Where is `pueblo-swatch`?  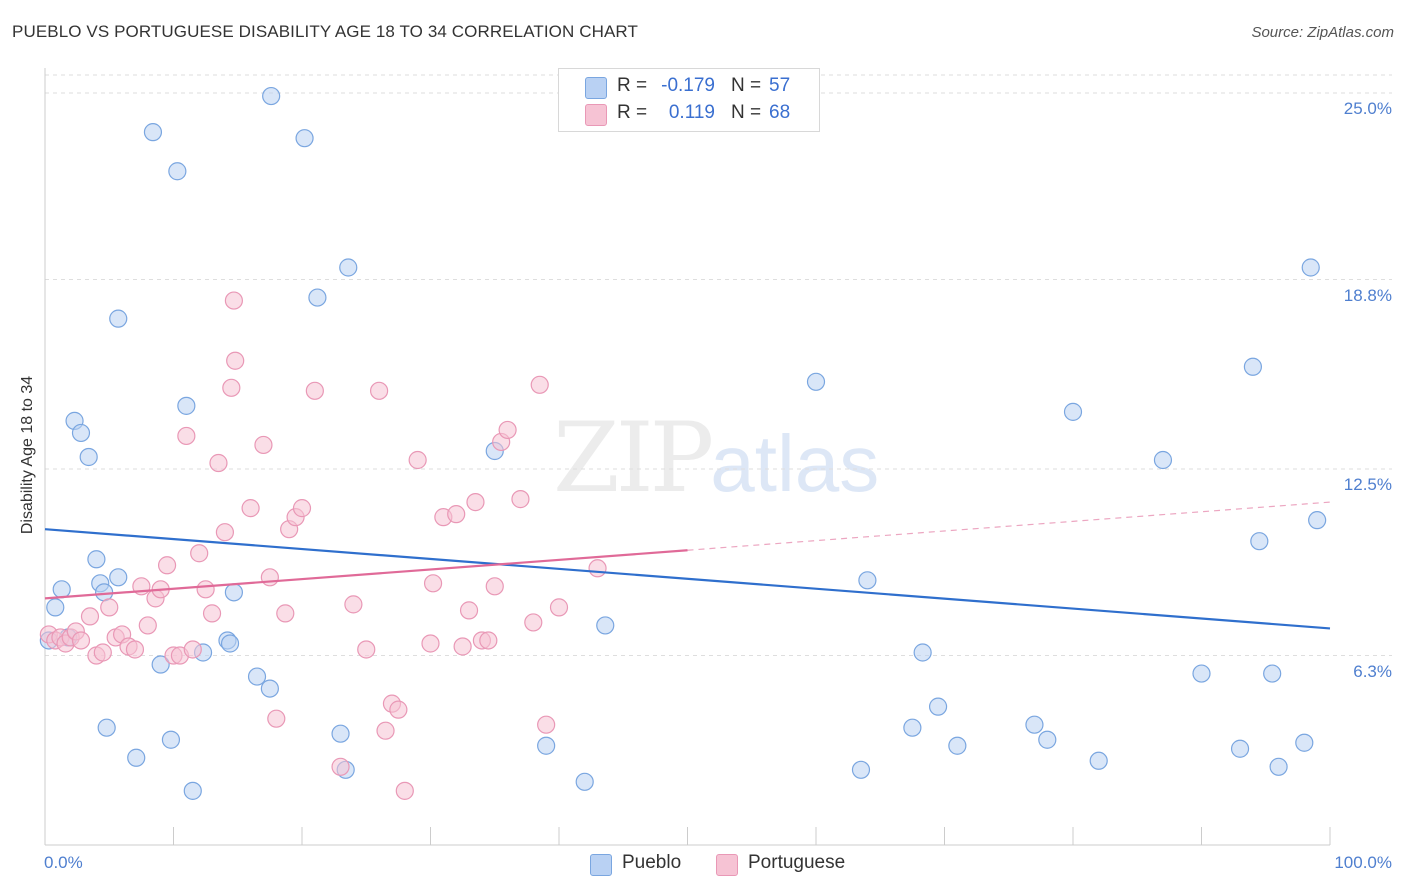 pueblo-swatch is located at coordinates (596, 88).